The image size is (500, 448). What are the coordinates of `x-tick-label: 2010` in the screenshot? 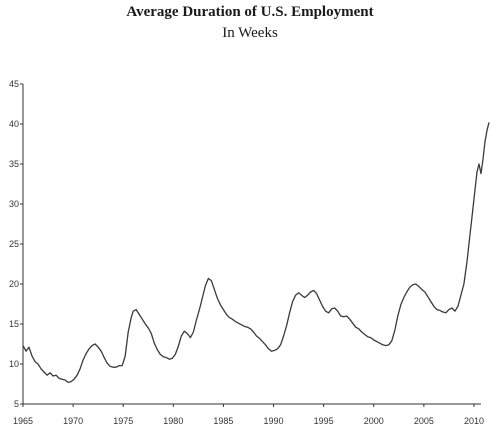 It's located at (474, 421).